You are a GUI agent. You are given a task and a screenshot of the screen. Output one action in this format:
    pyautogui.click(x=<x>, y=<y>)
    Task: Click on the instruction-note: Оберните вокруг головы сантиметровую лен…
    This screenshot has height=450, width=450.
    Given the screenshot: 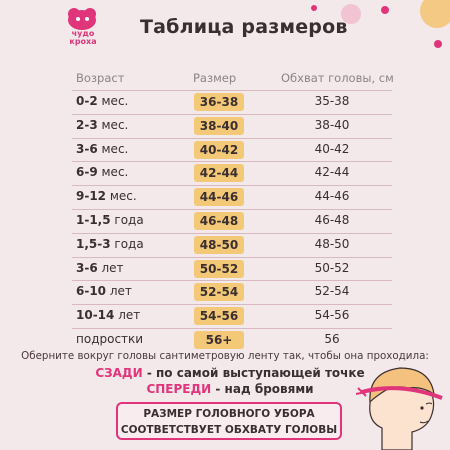 What is the action you would take?
    pyautogui.click(x=225, y=356)
    